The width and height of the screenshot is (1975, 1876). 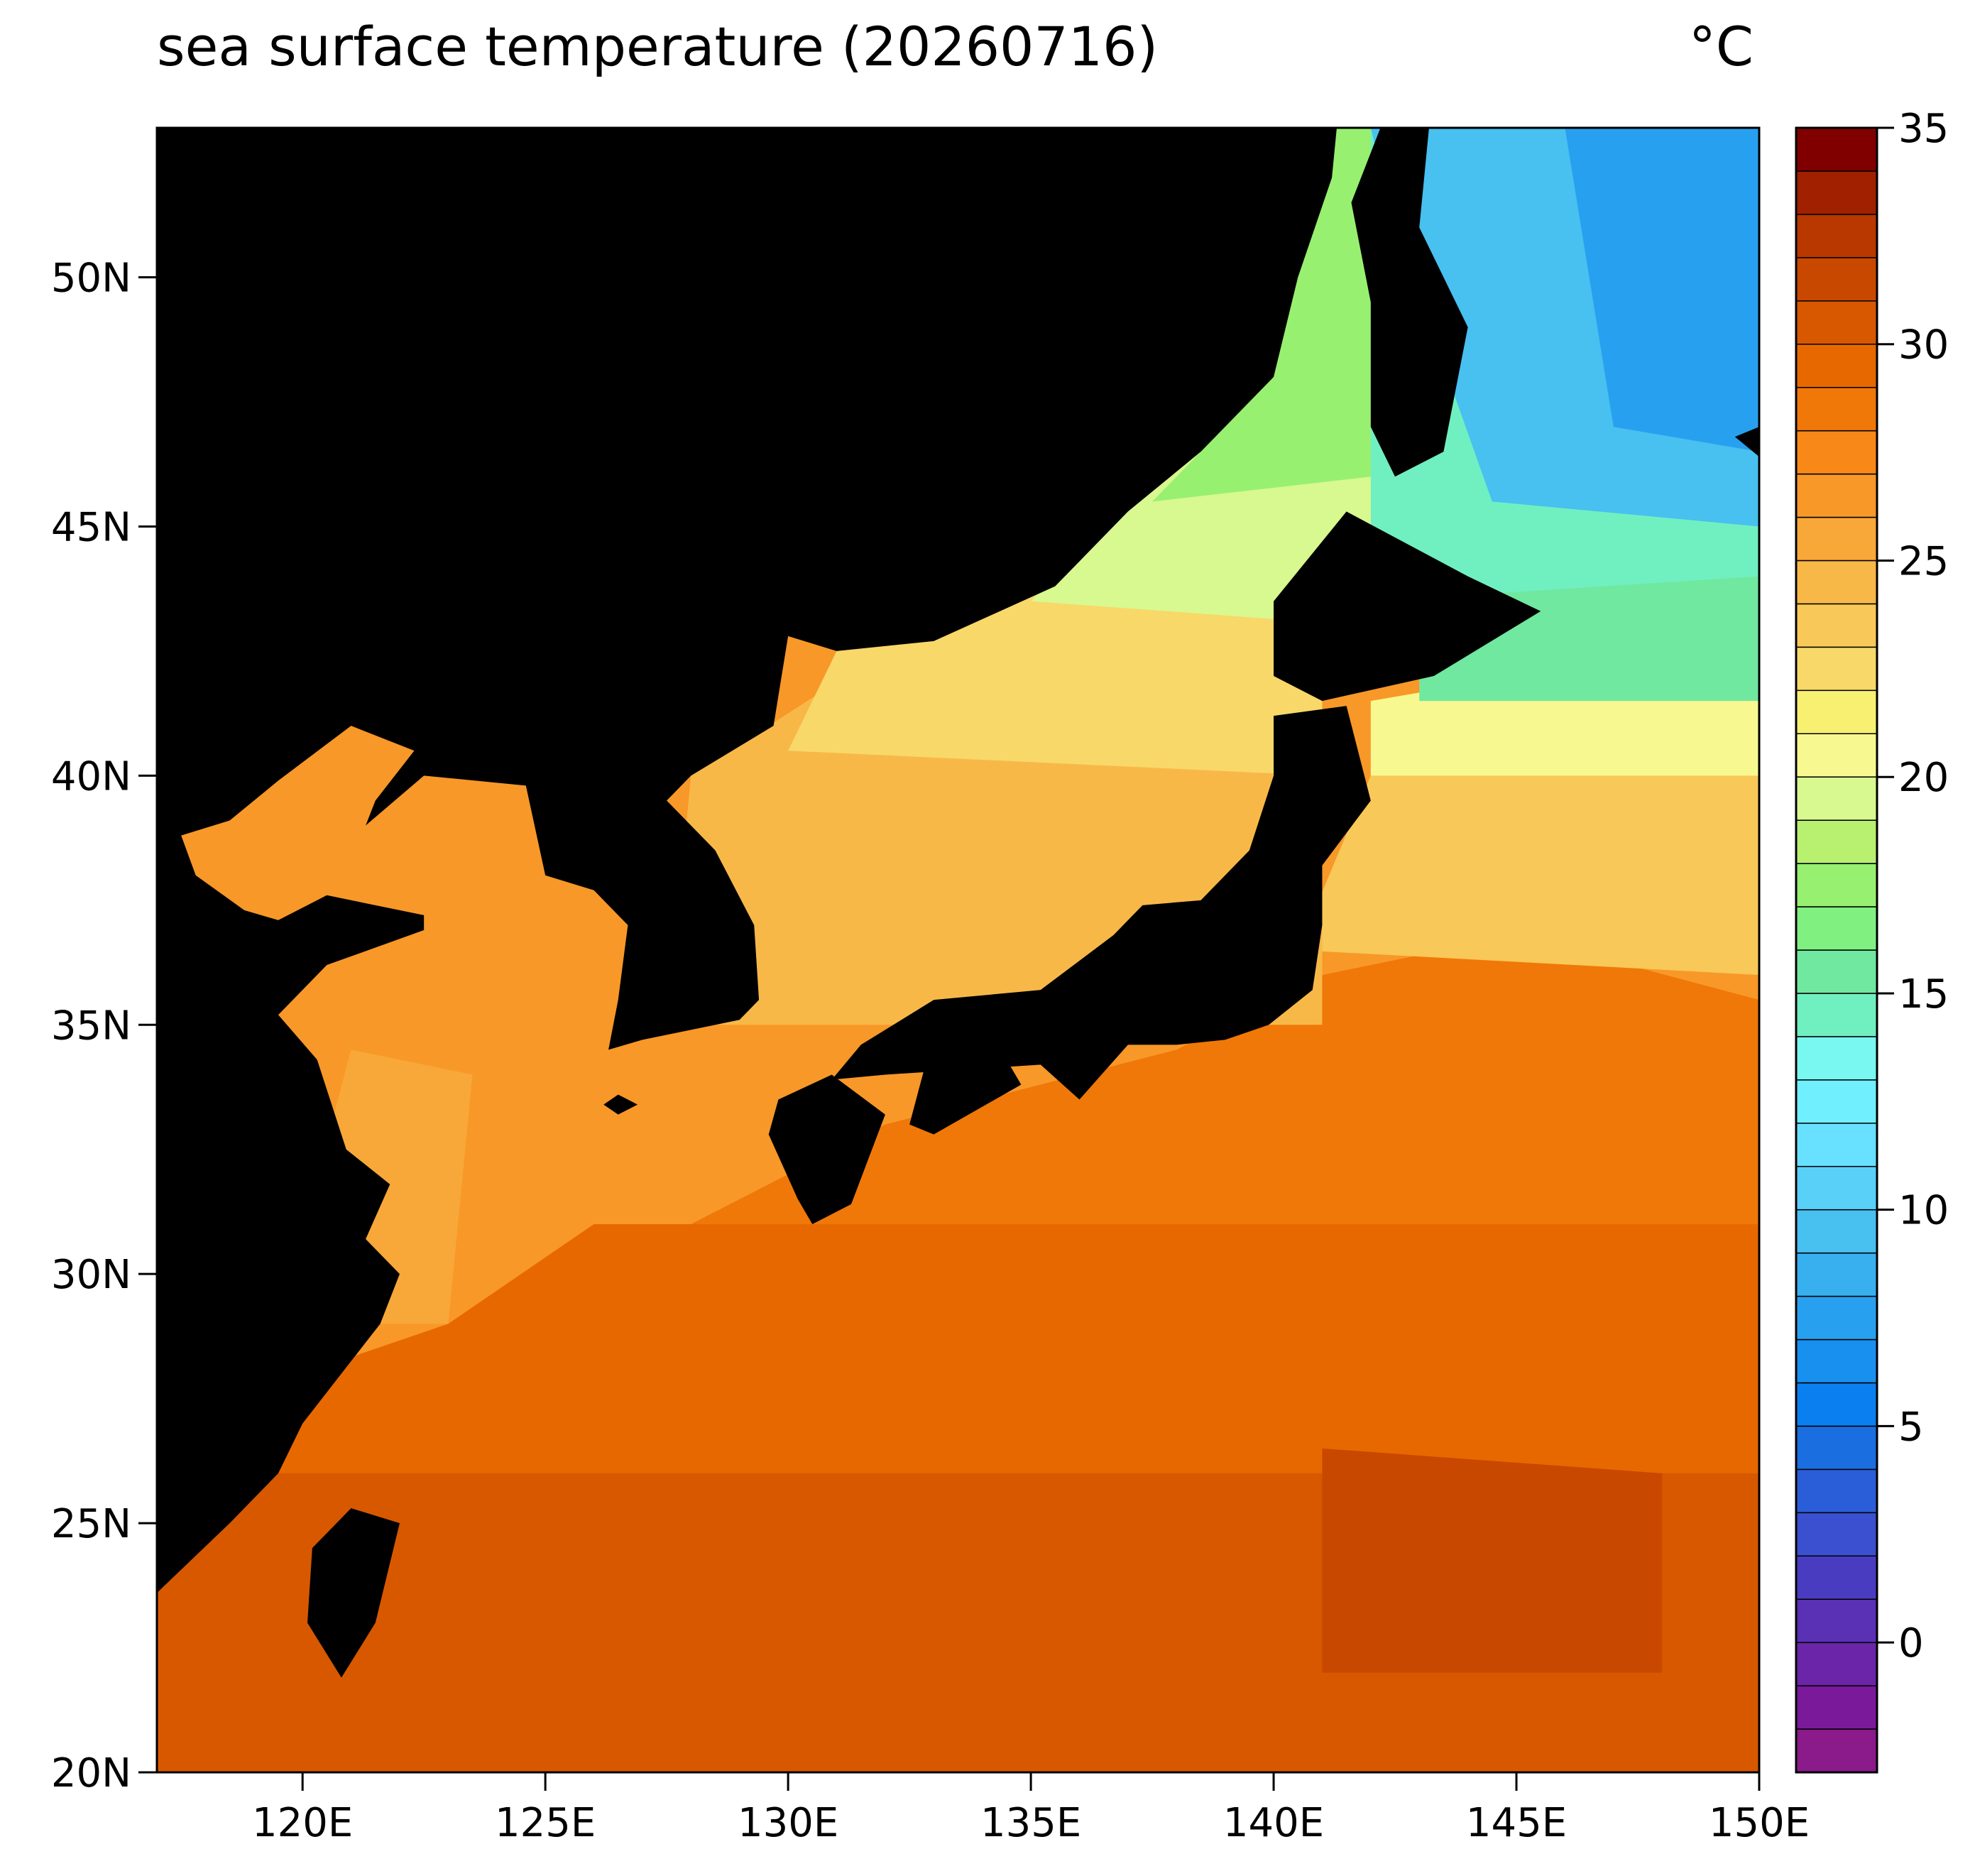 What do you see at coordinates (1923, 1211) in the screenshot?
I see `colorbar-tick-label: 10` at bounding box center [1923, 1211].